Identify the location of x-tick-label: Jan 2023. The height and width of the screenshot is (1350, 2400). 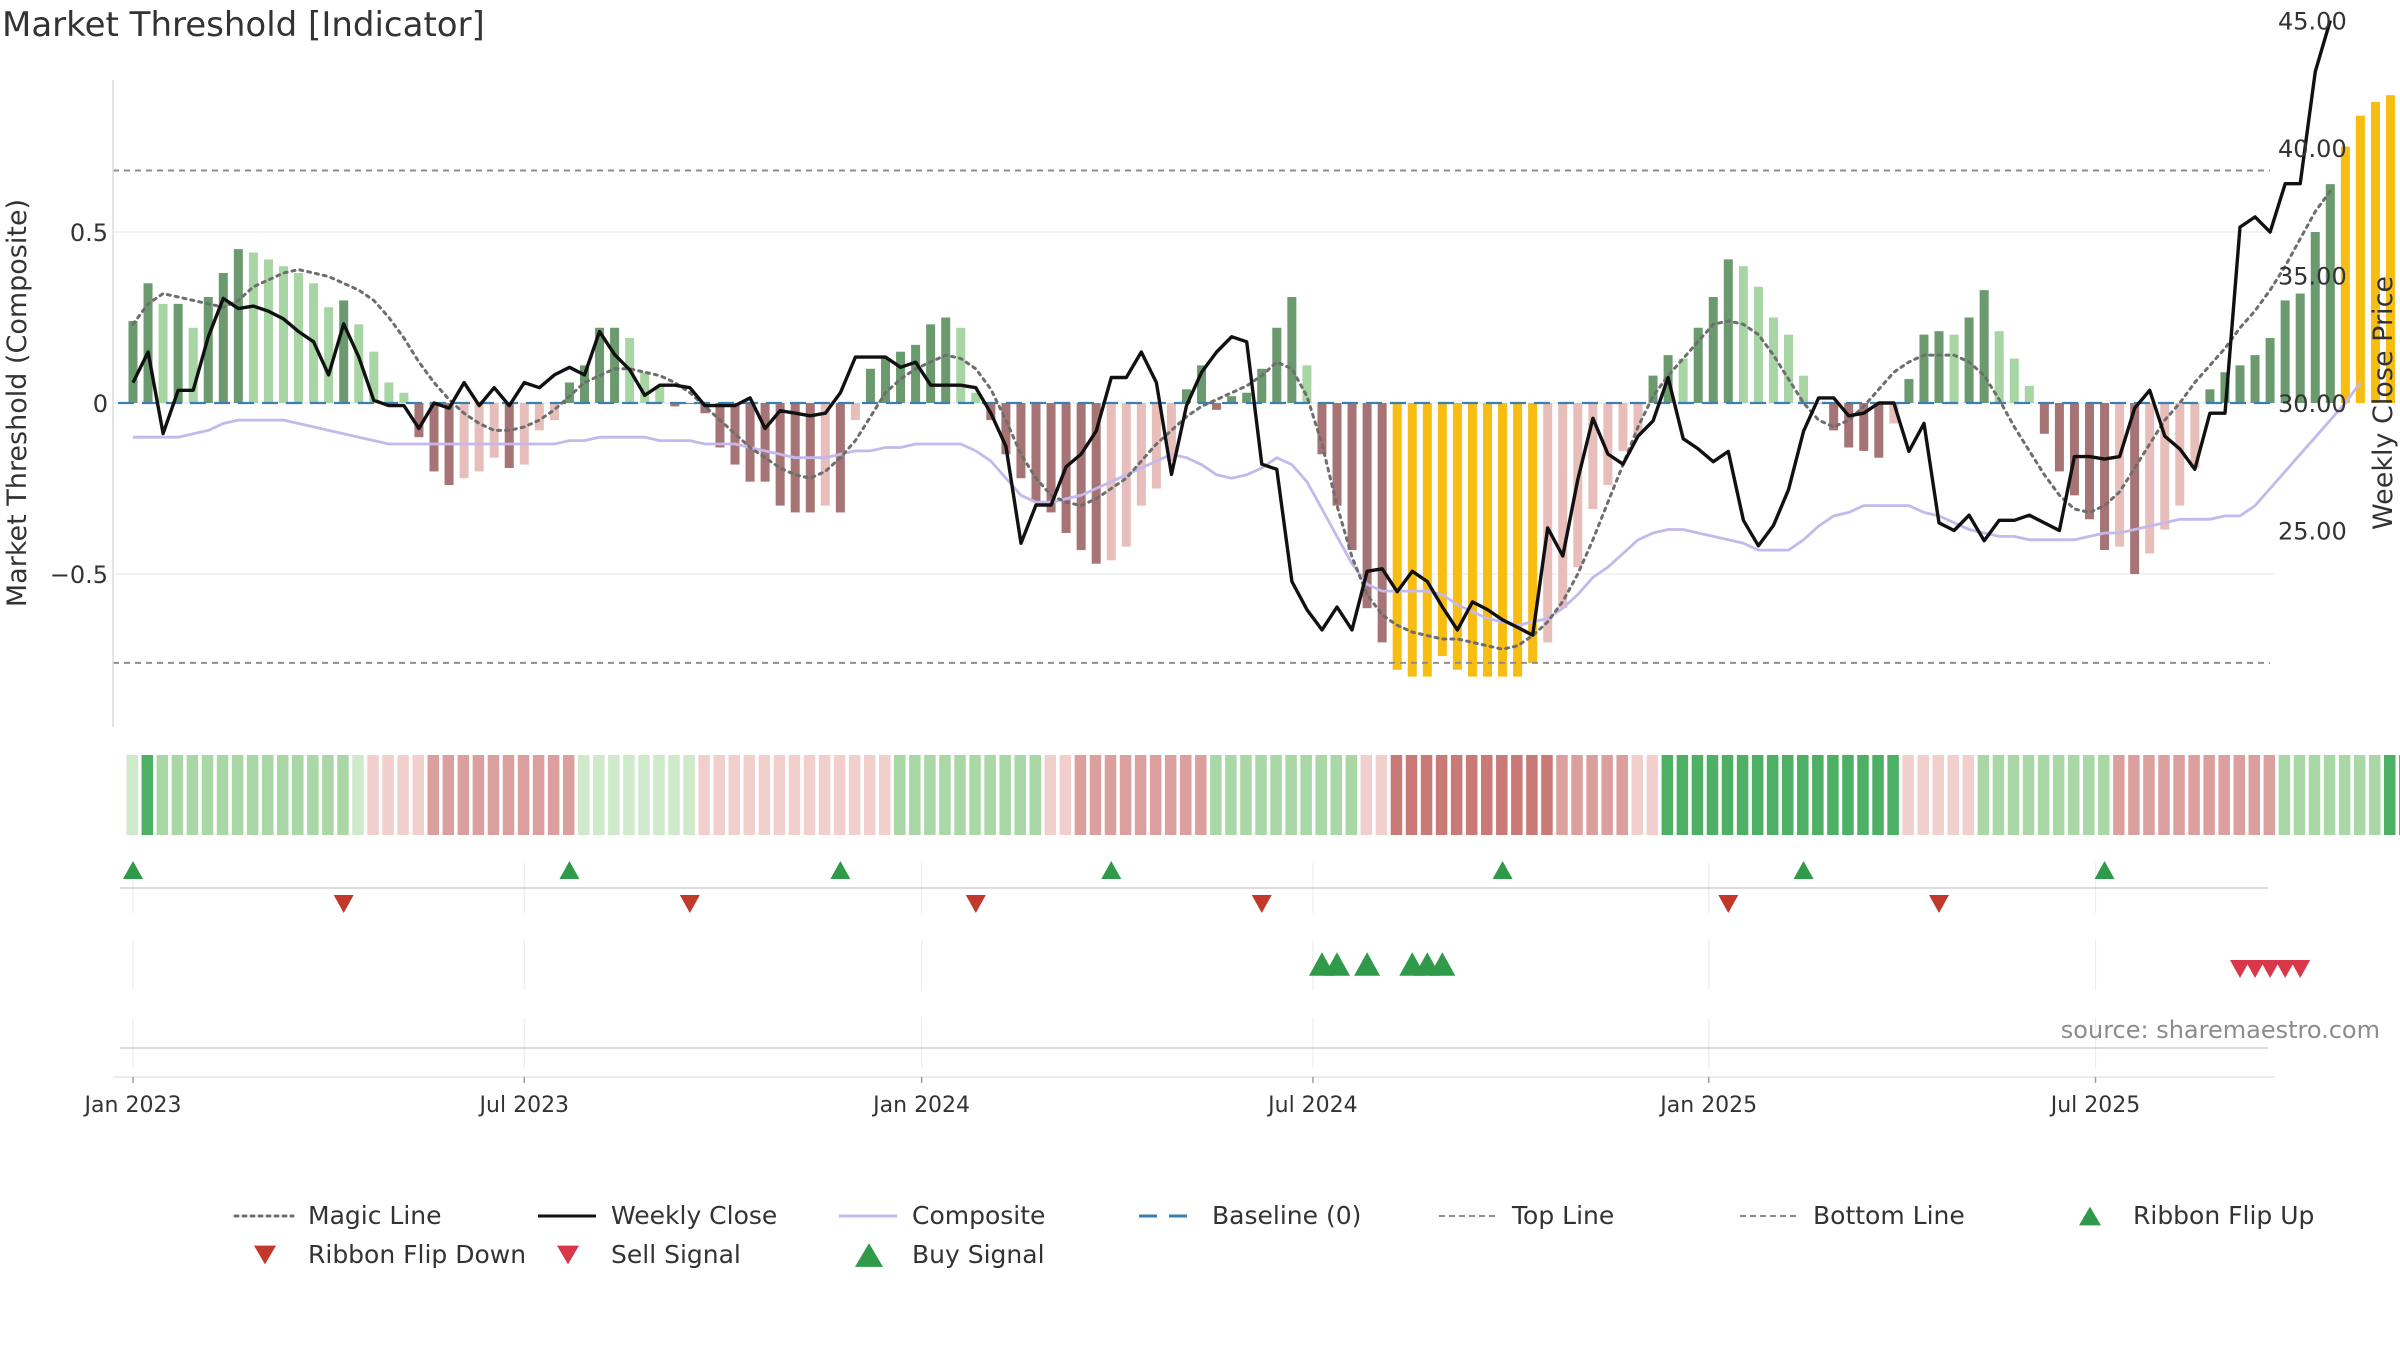
(132, 1105).